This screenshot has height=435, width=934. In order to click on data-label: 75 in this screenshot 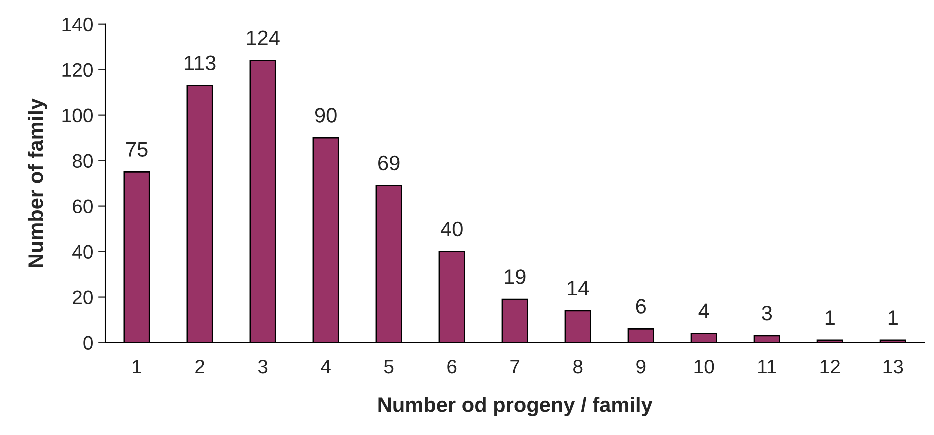, I will do `click(137, 149)`.